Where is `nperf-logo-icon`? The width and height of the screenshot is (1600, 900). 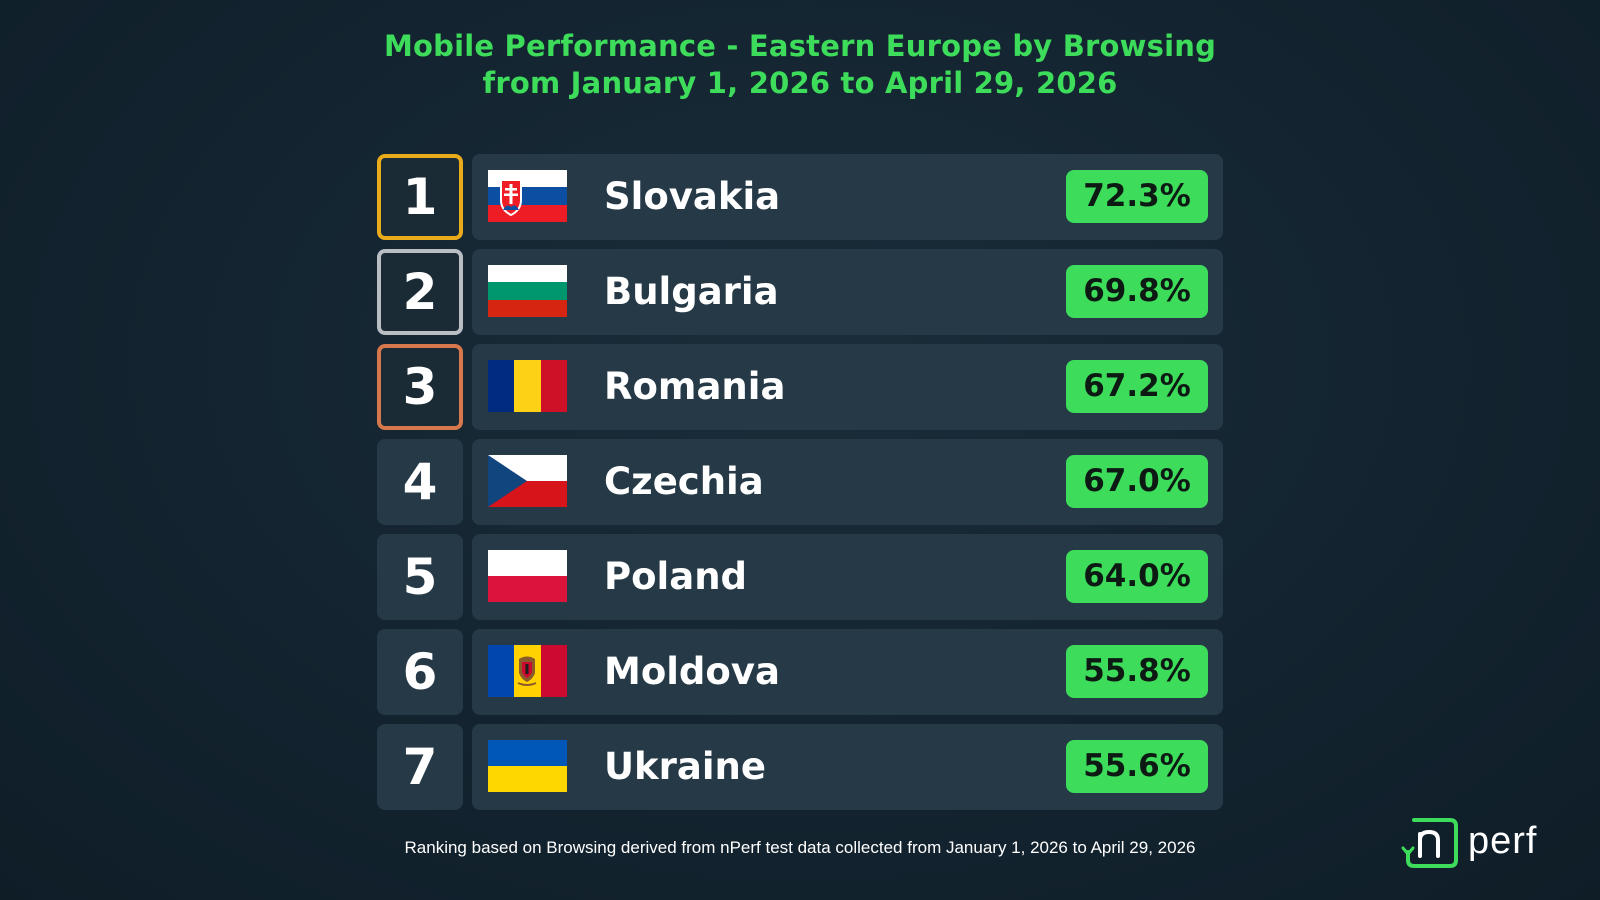
nperf-logo-icon is located at coordinates (1429, 843).